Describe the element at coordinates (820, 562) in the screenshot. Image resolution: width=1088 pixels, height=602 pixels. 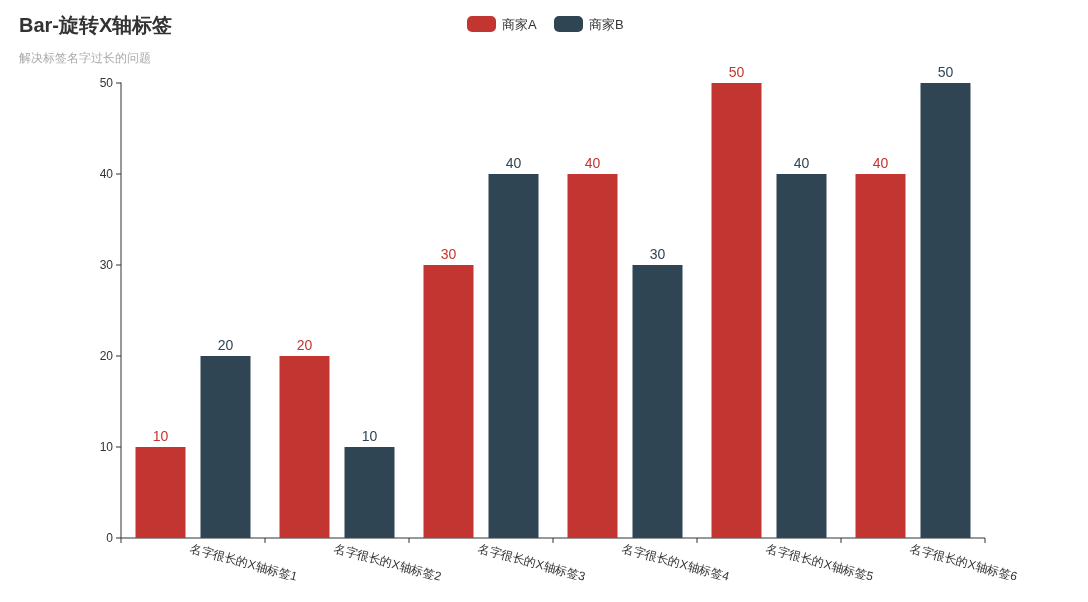
I see `x-tick-label: 名字很长的X轴标签5` at that location.